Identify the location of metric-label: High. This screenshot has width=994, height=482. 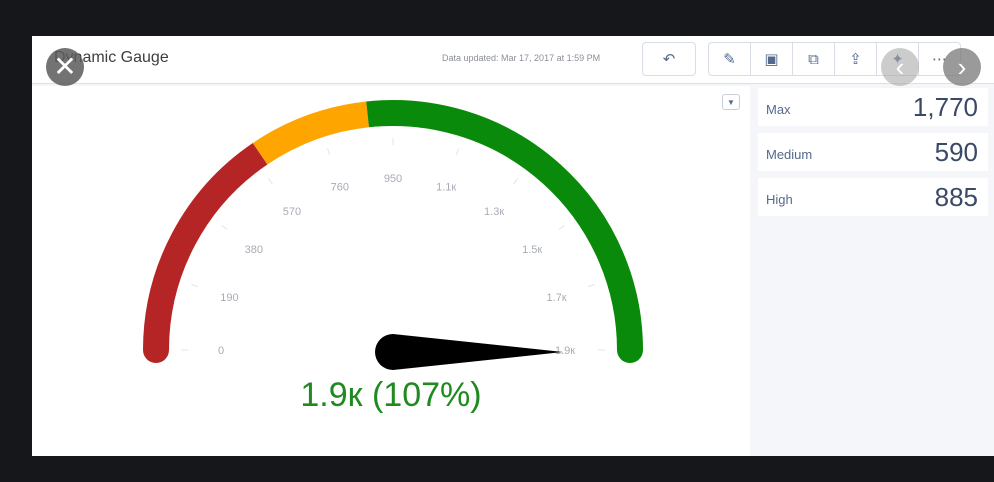
(779, 199).